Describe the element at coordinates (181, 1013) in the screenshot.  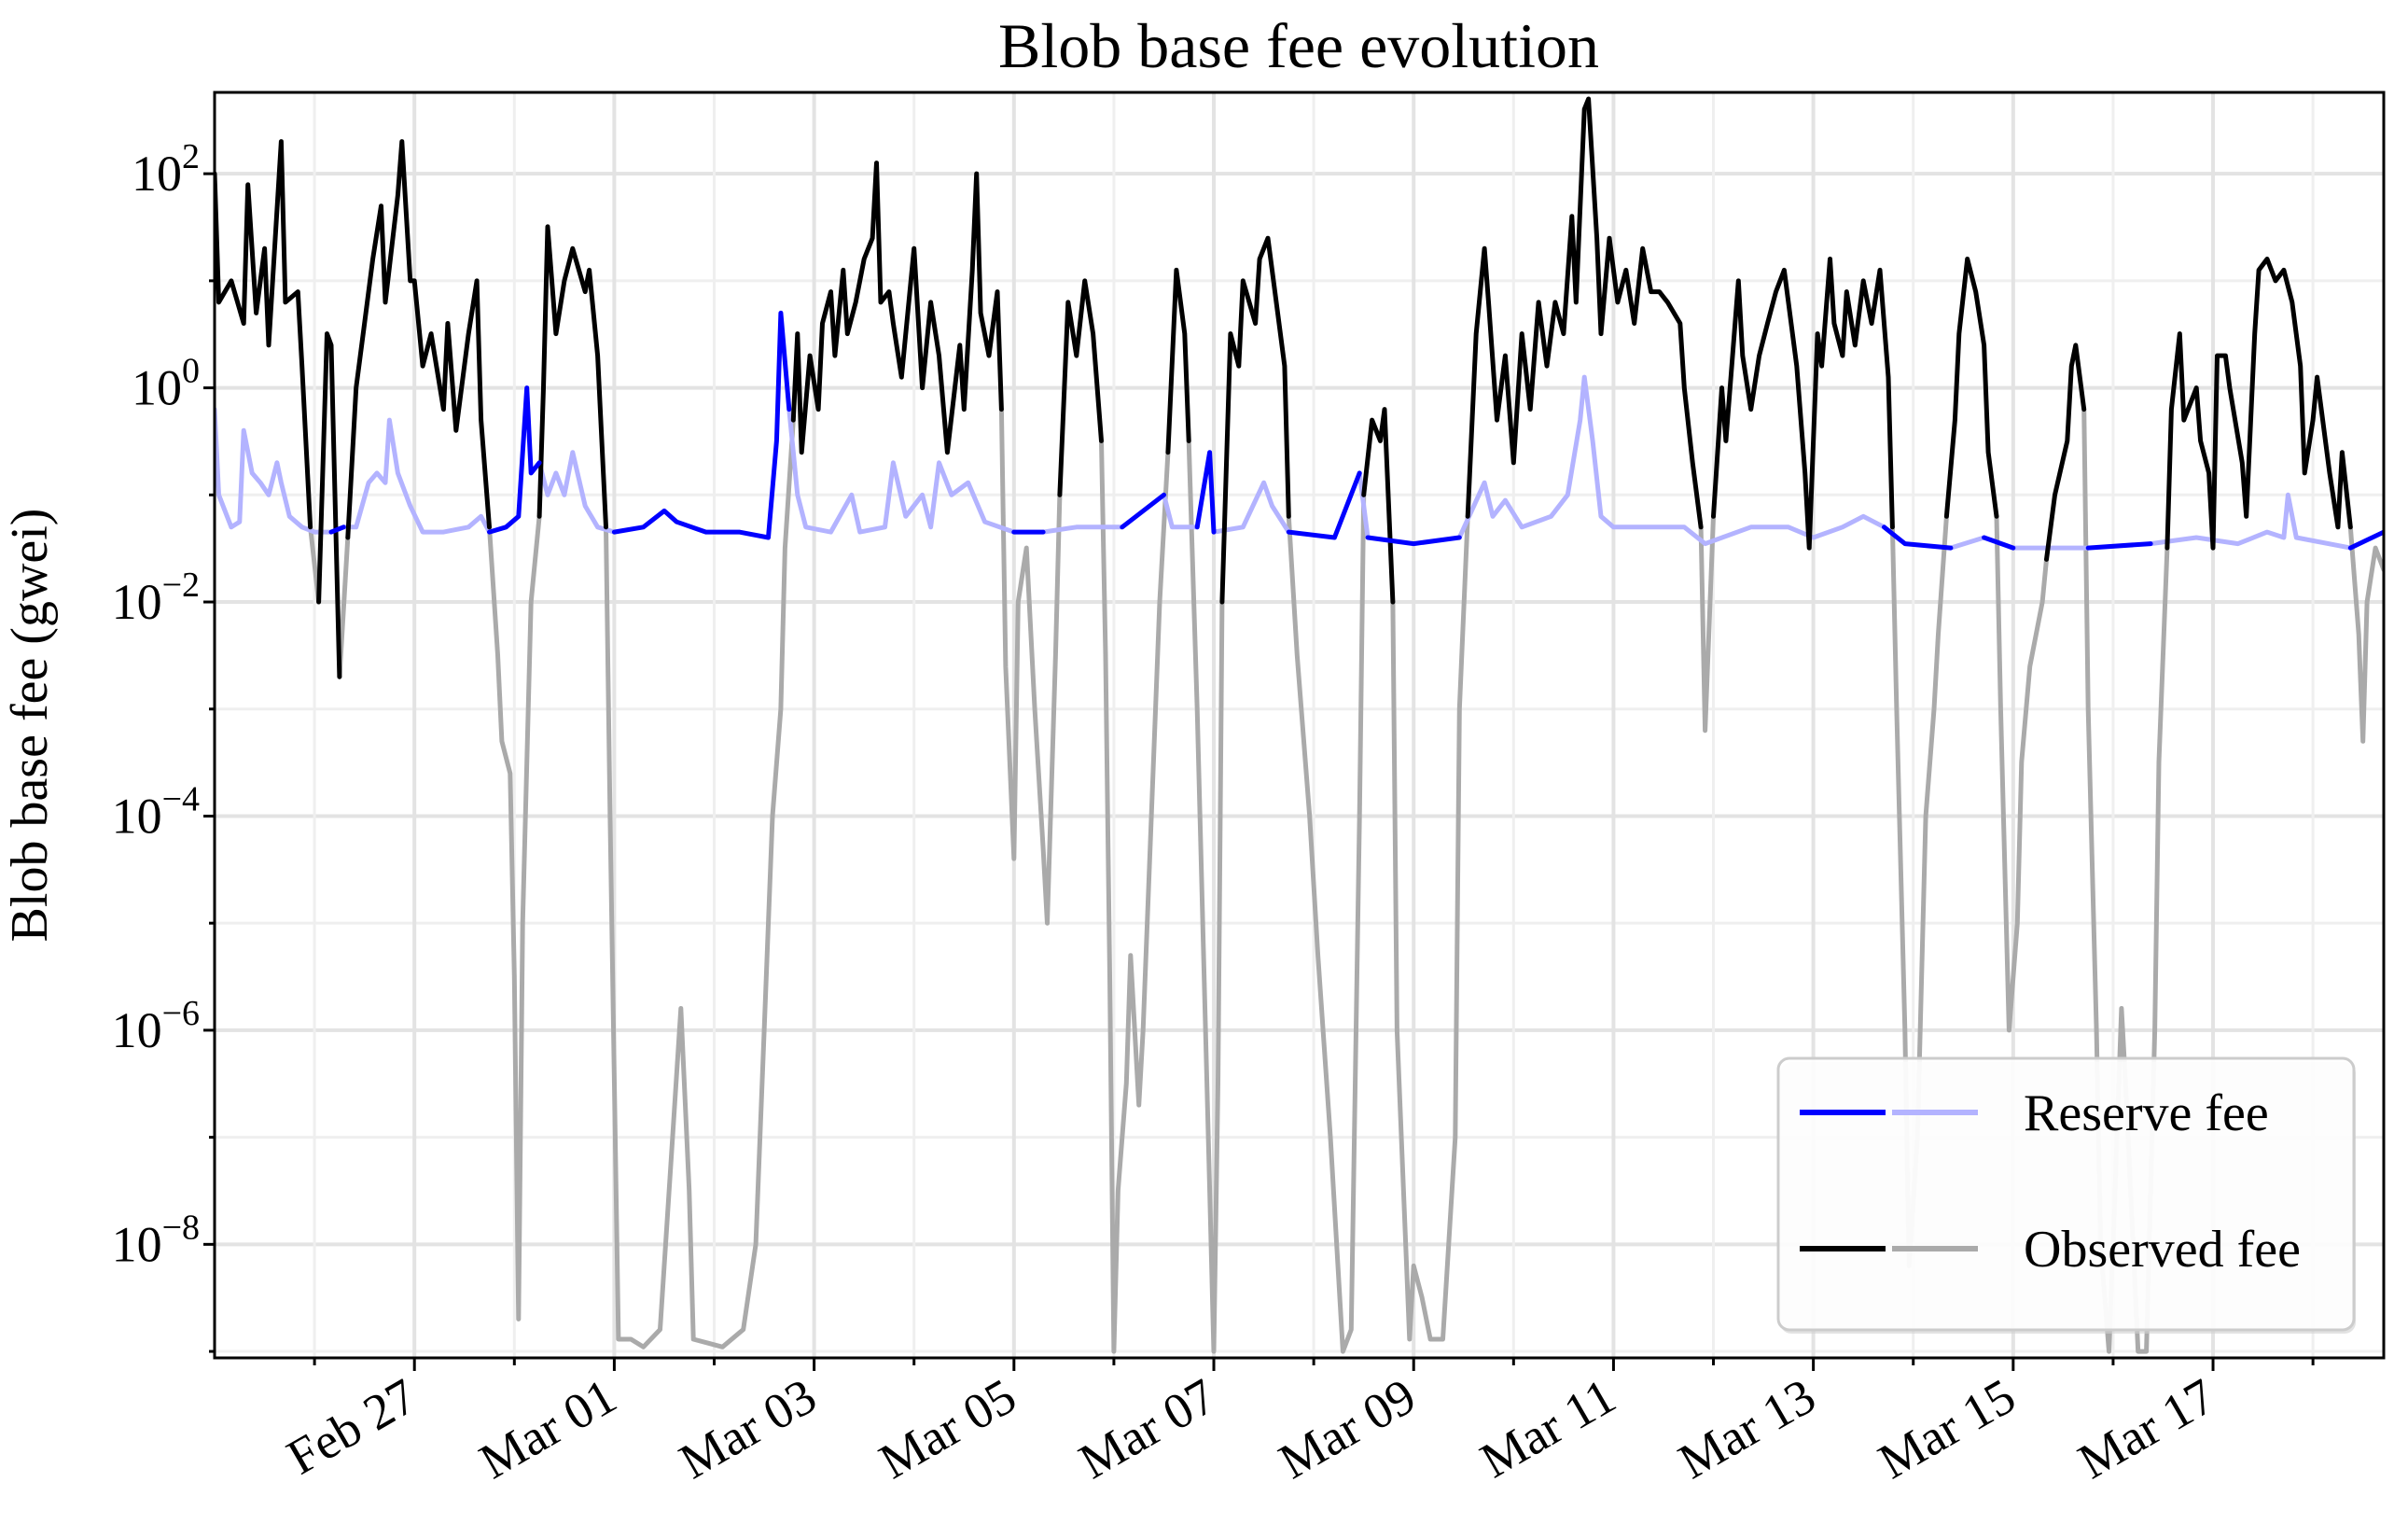
I see `y-tick-exponent: −6` at that location.